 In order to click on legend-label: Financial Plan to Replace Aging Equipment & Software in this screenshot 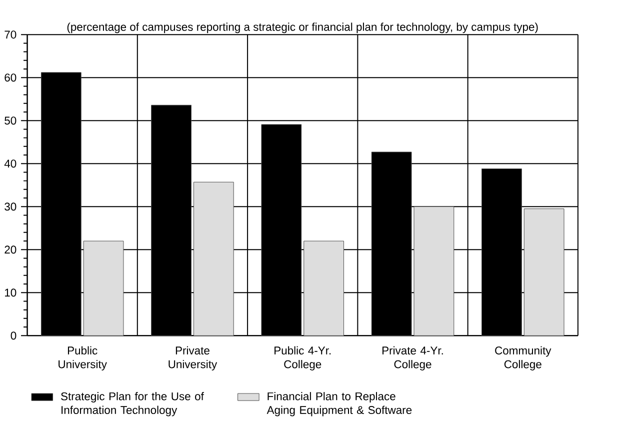, I will do `click(339, 404)`.